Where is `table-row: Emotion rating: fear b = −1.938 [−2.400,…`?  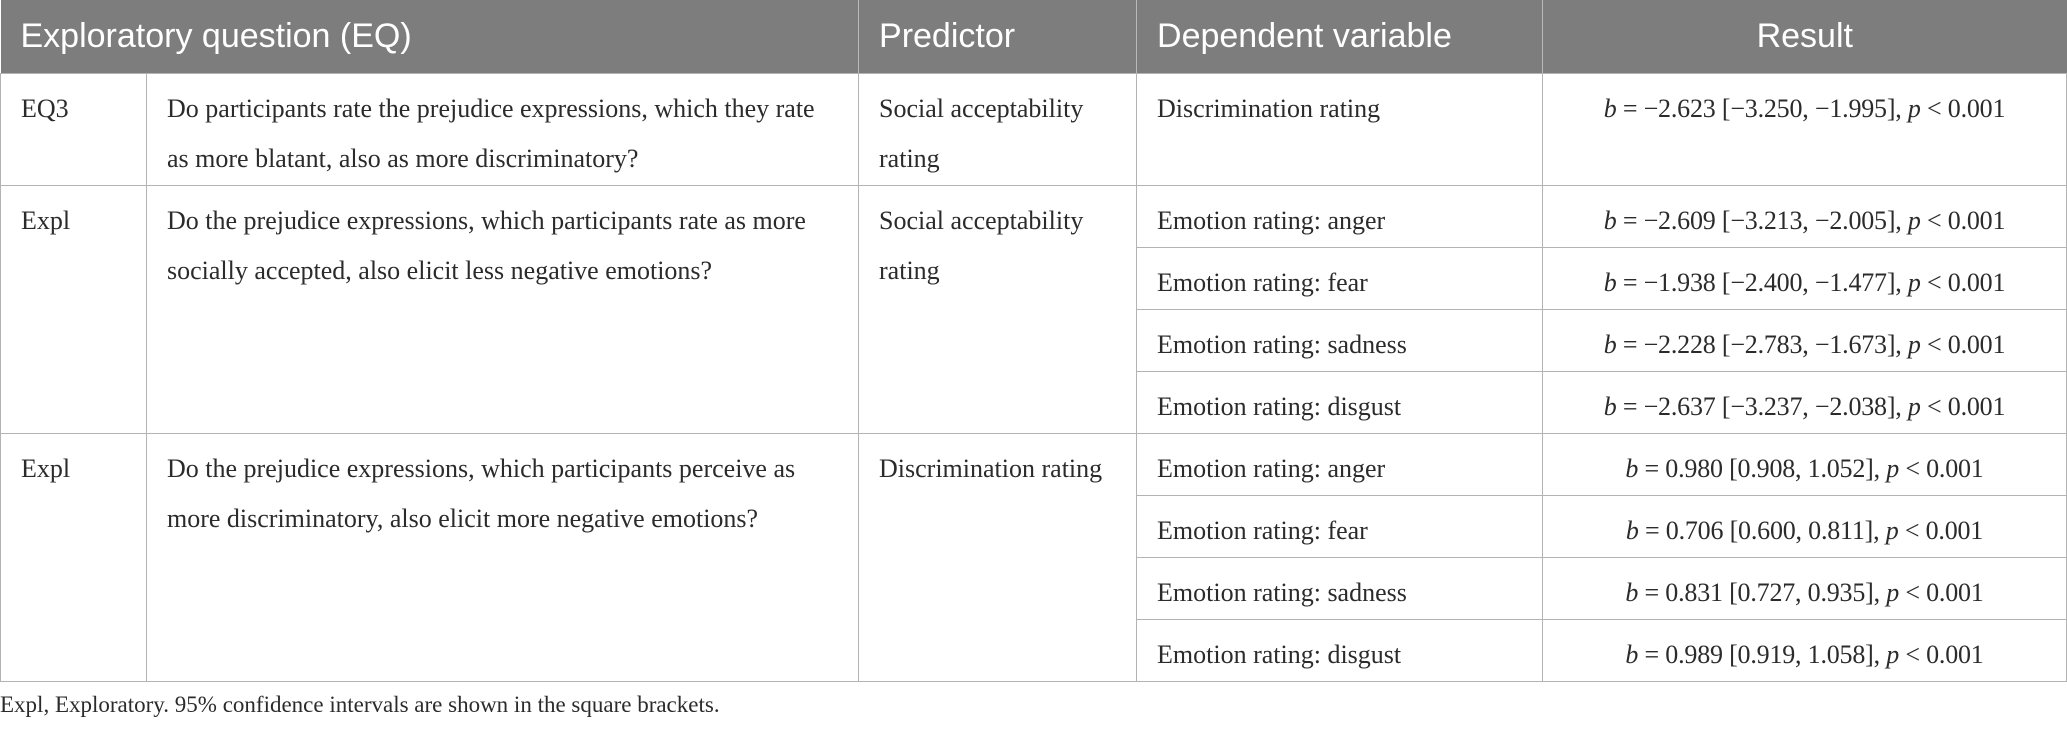
table-row: Emotion rating: fear b = −1.938 [−2.400,… is located at coordinates (1034, 278).